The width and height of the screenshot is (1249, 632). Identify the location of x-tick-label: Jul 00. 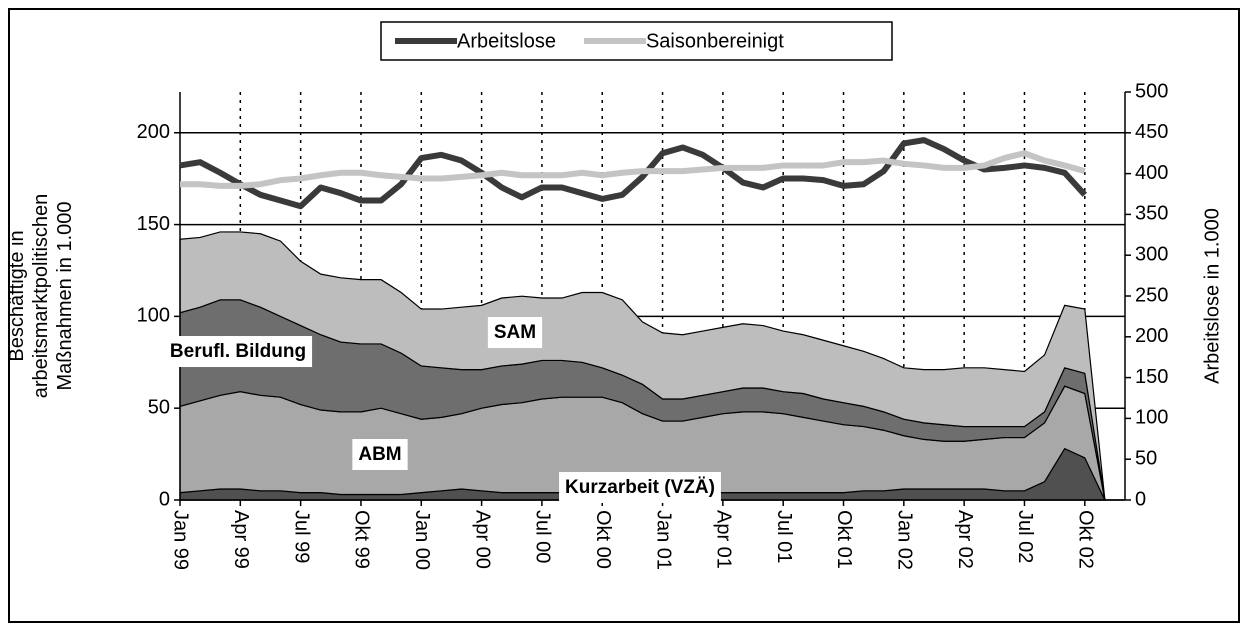
(543, 536).